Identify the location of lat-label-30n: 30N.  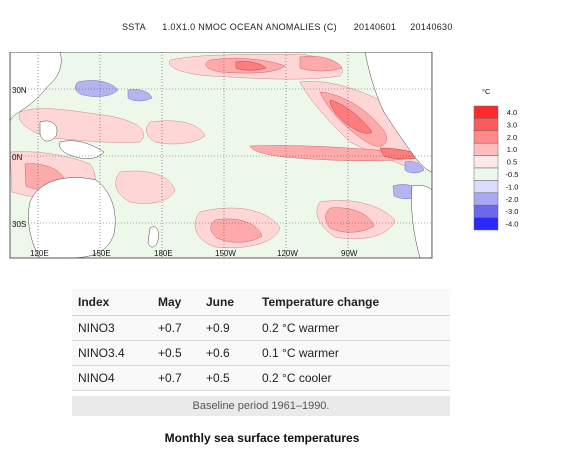
(19, 90).